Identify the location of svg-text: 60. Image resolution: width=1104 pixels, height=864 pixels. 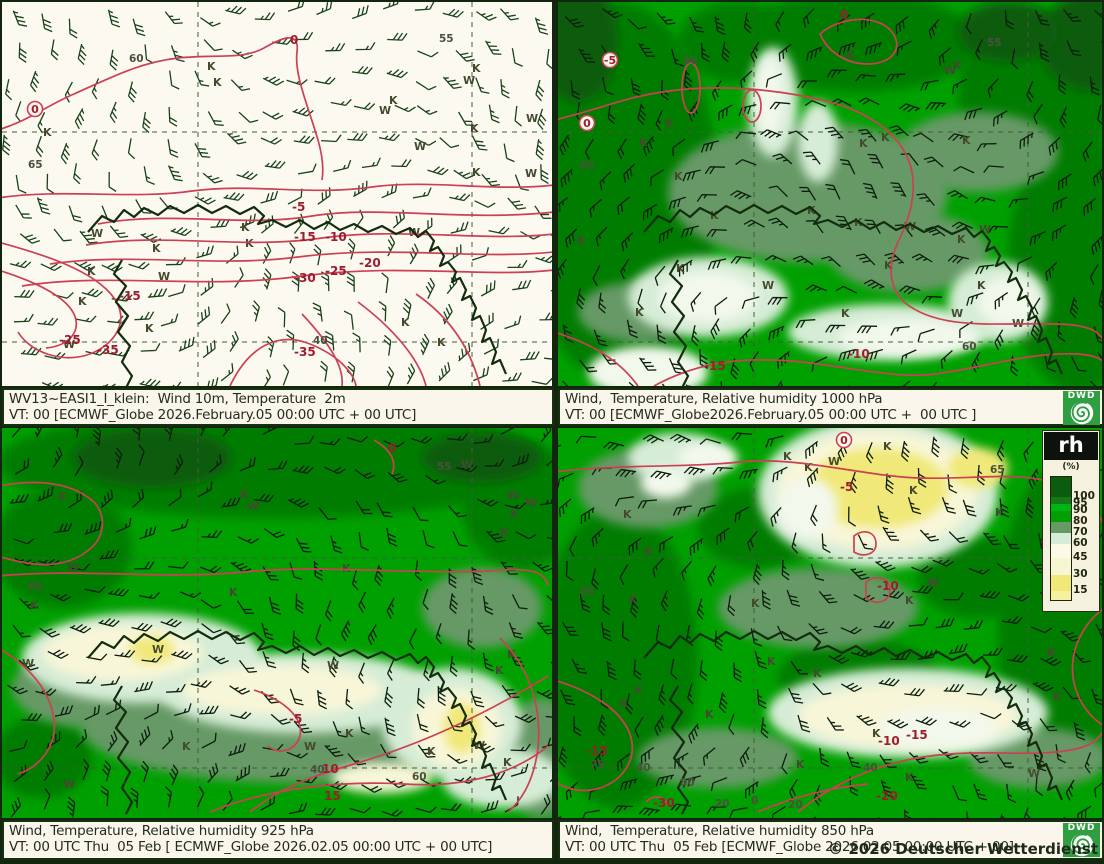
(969, 347).